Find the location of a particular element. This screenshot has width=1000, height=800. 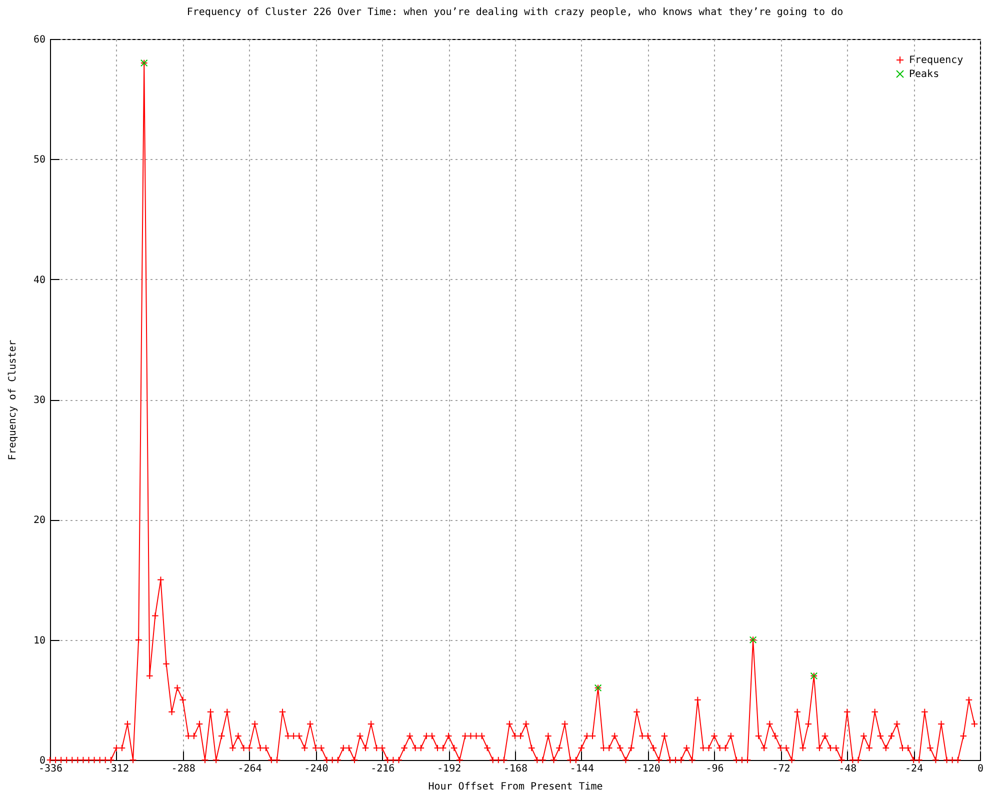

x-tick-label: 0 is located at coordinates (980, 769).